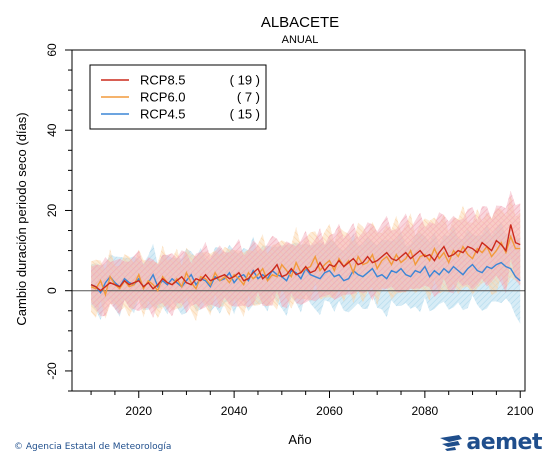 This screenshot has width=550, height=462. I want to click on x-tick-label: 2040, so click(234, 411).